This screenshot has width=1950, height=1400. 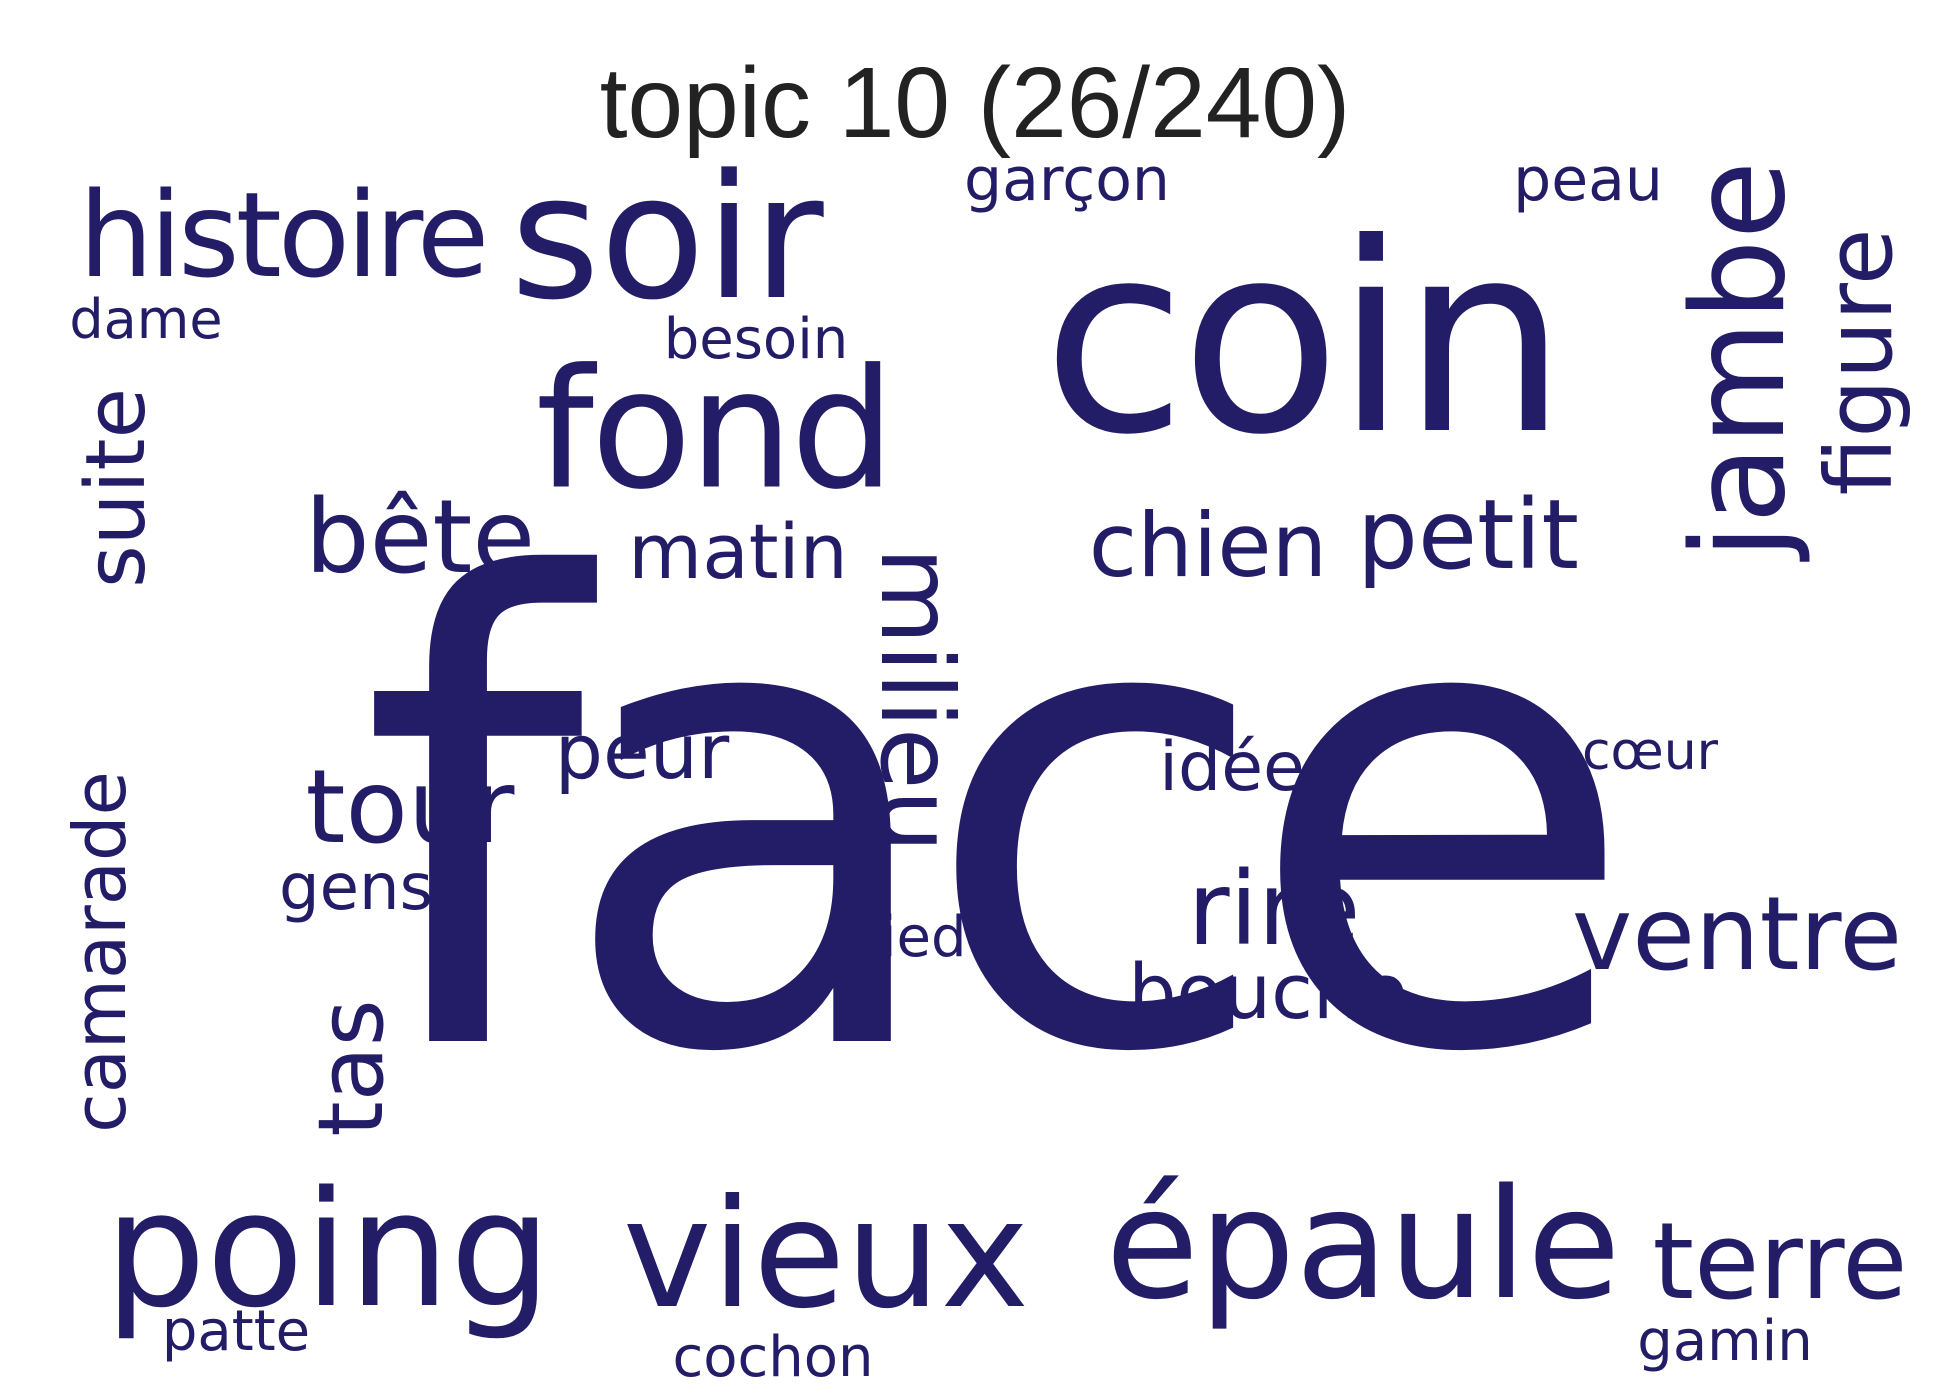 What do you see at coordinates (420, 537) in the screenshot?
I see `word-bete: bête` at bounding box center [420, 537].